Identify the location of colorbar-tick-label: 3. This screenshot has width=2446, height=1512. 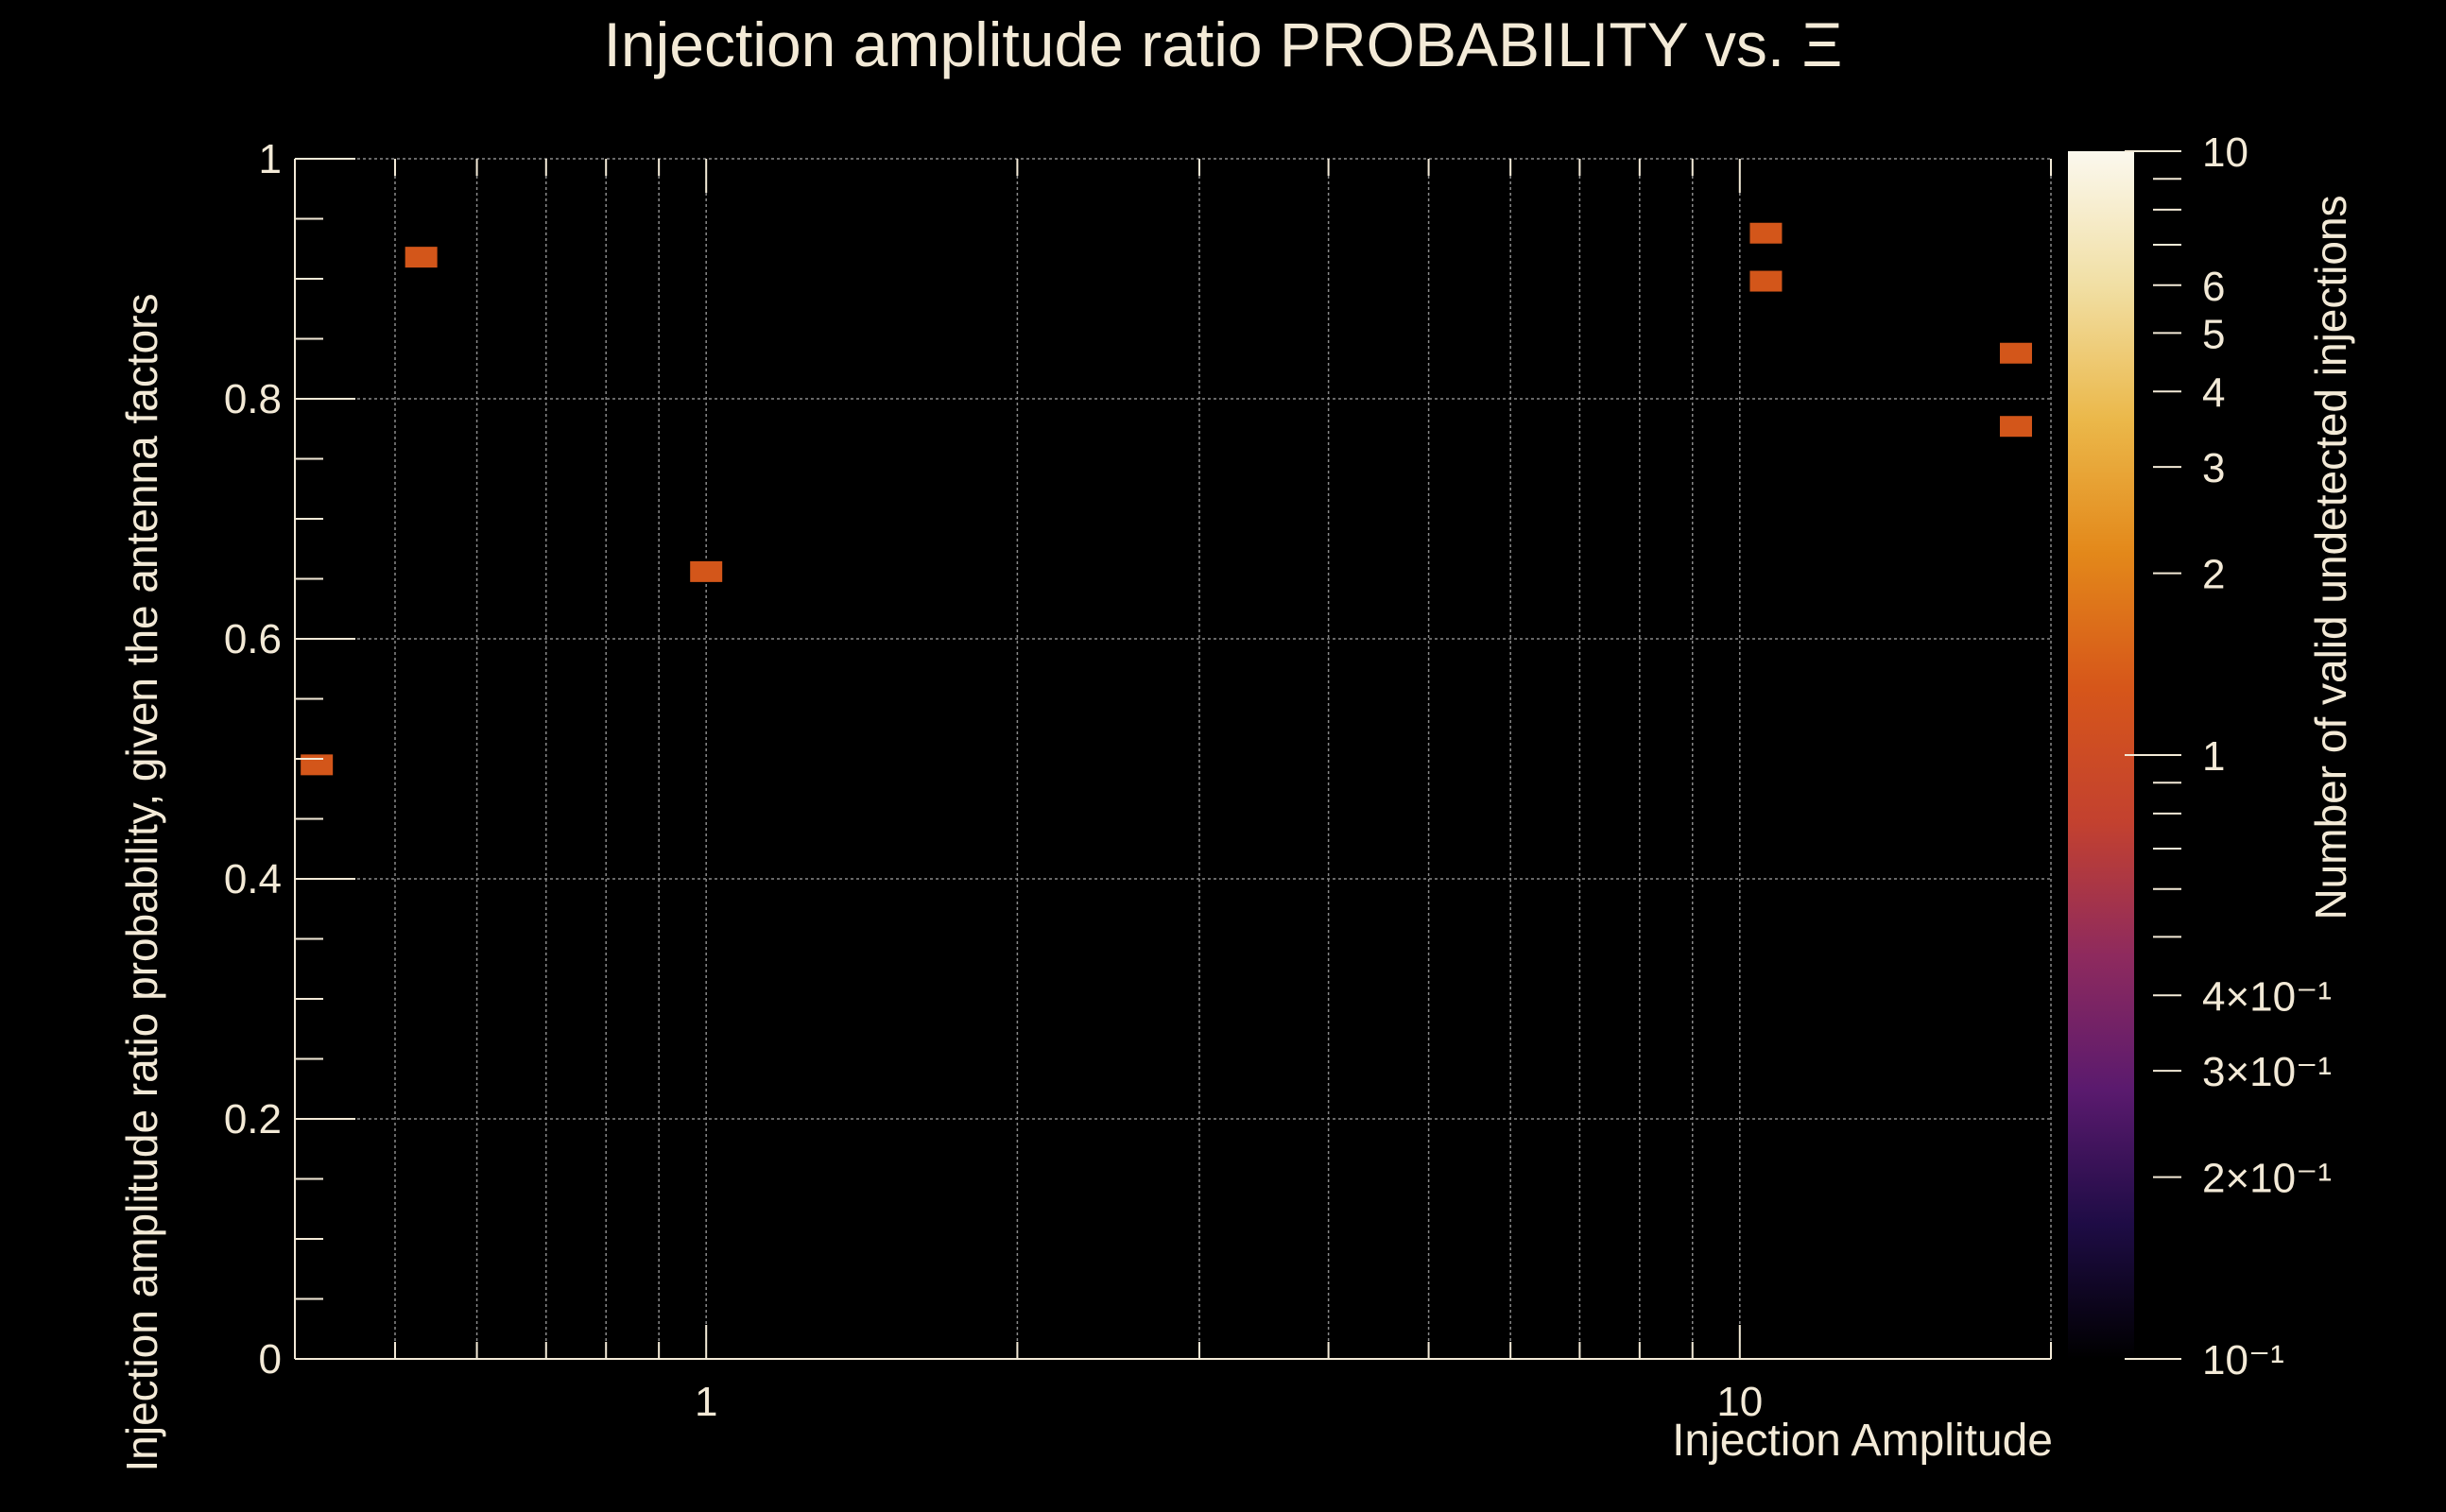
(2213, 468).